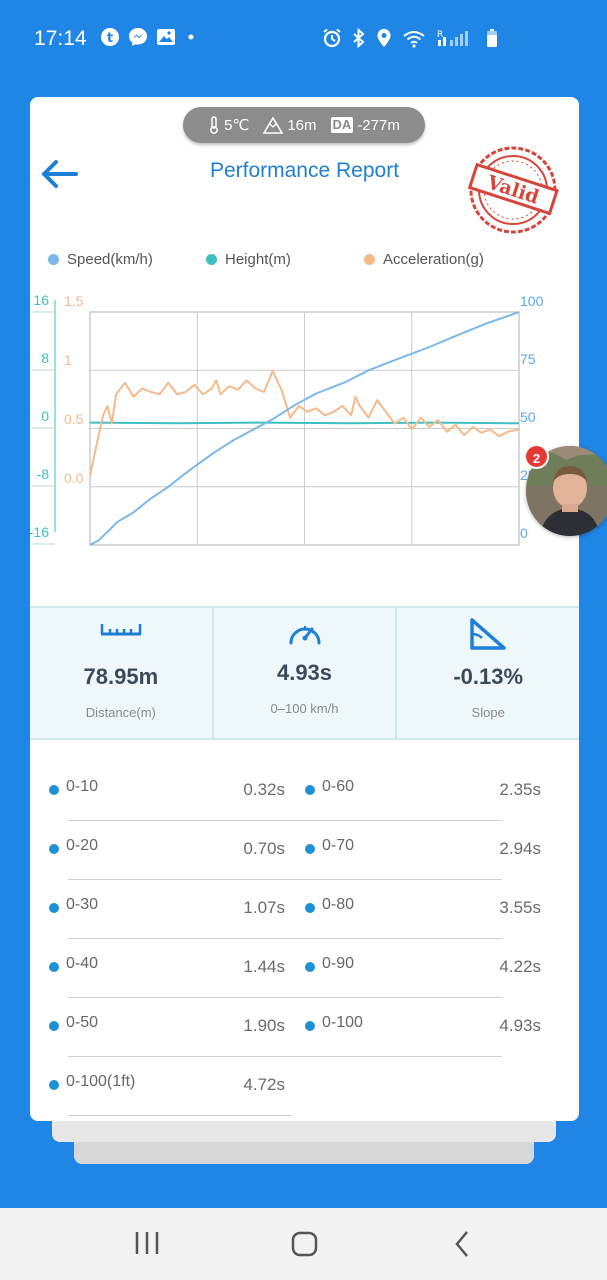 The image size is (607, 1280). I want to click on tick-label-acceleration: 0.5, so click(74, 419).